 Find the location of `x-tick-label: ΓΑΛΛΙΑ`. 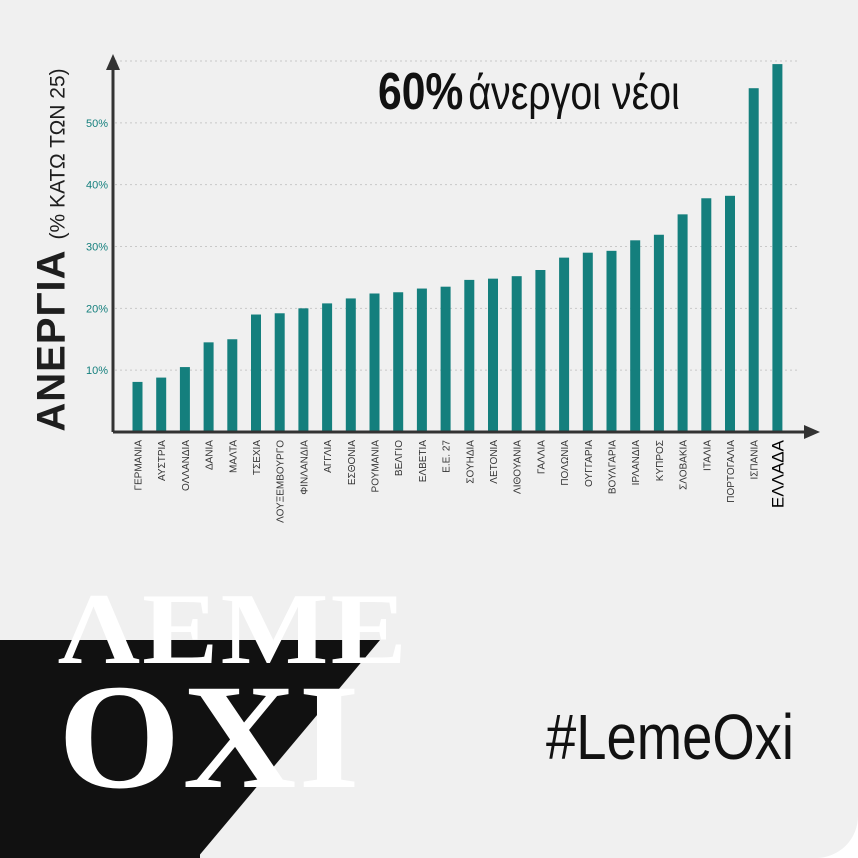

x-tick-label: ΓΑΛΛΙΑ is located at coordinates (541, 457).